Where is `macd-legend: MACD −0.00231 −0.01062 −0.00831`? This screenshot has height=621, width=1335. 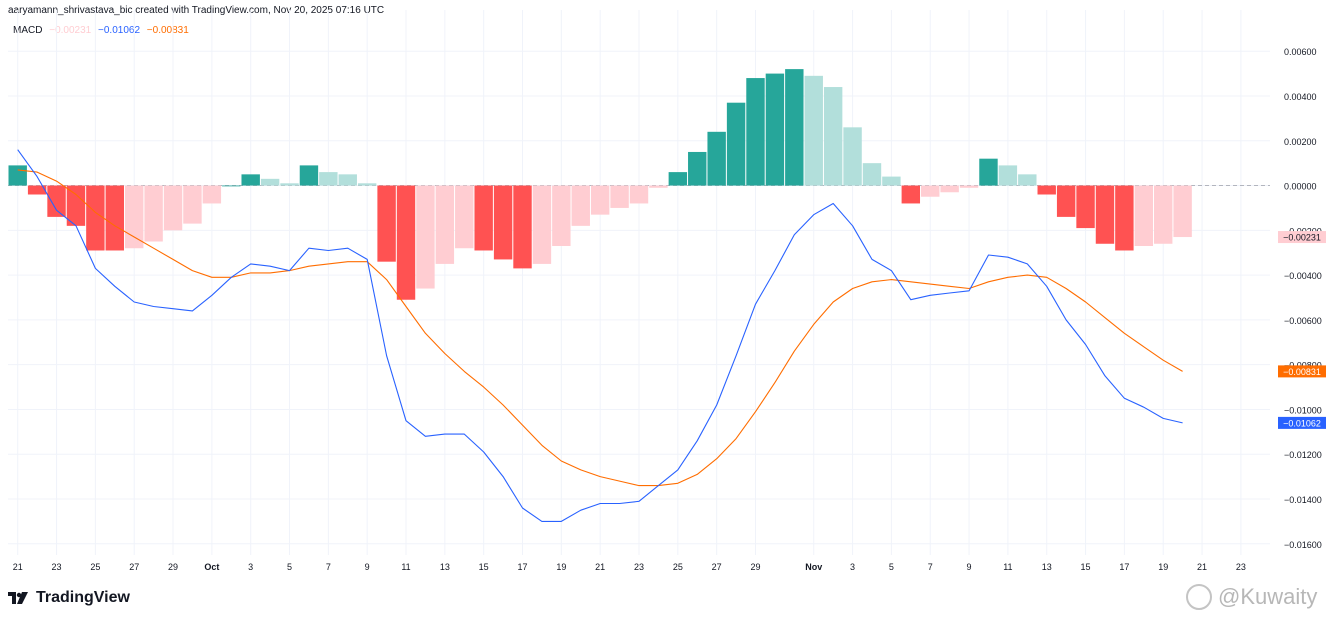 macd-legend: MACD −0.00231 −0.01062 −0.00831 is located at coordinates (103, 30).